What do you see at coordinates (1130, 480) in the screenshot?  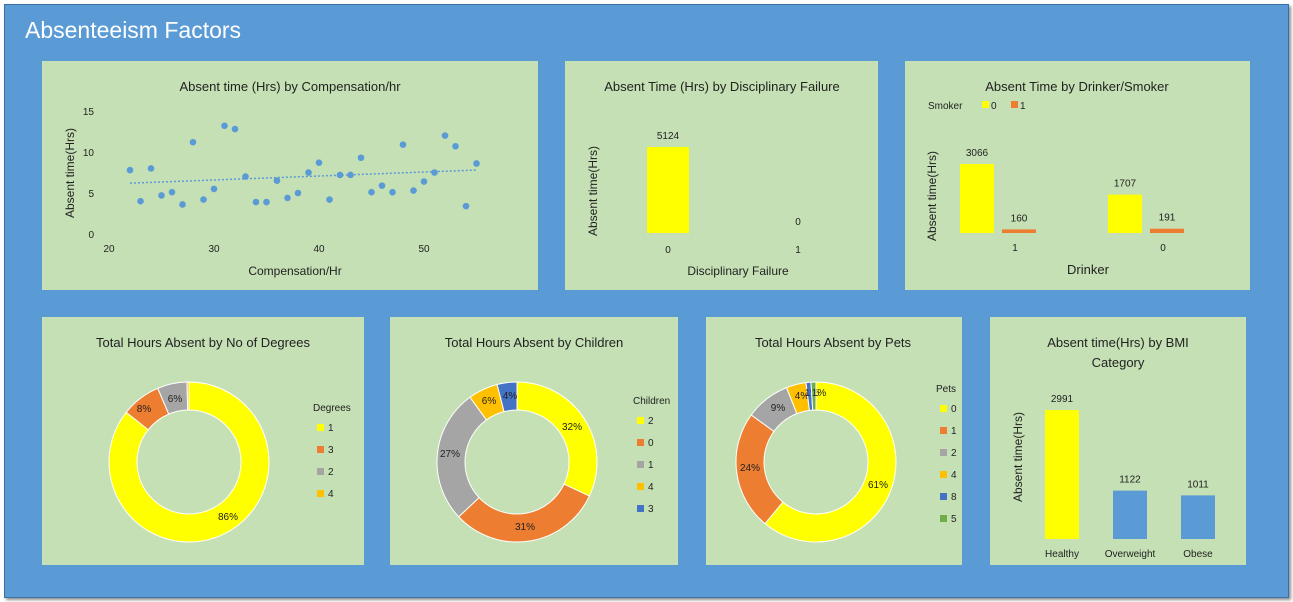 I see `data-label: 1122` at bounding box center [1130, 480].